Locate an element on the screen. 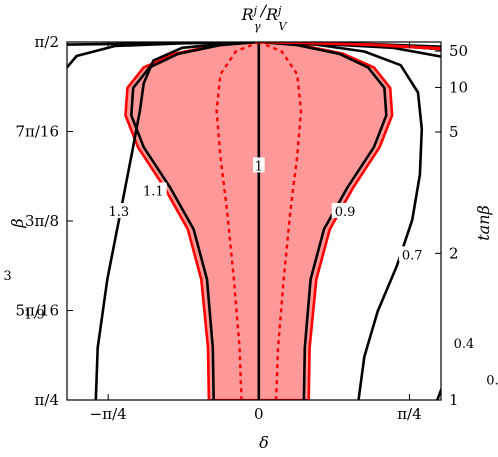  y2-axis-label: tanβ is located at coordinates (483, 223).